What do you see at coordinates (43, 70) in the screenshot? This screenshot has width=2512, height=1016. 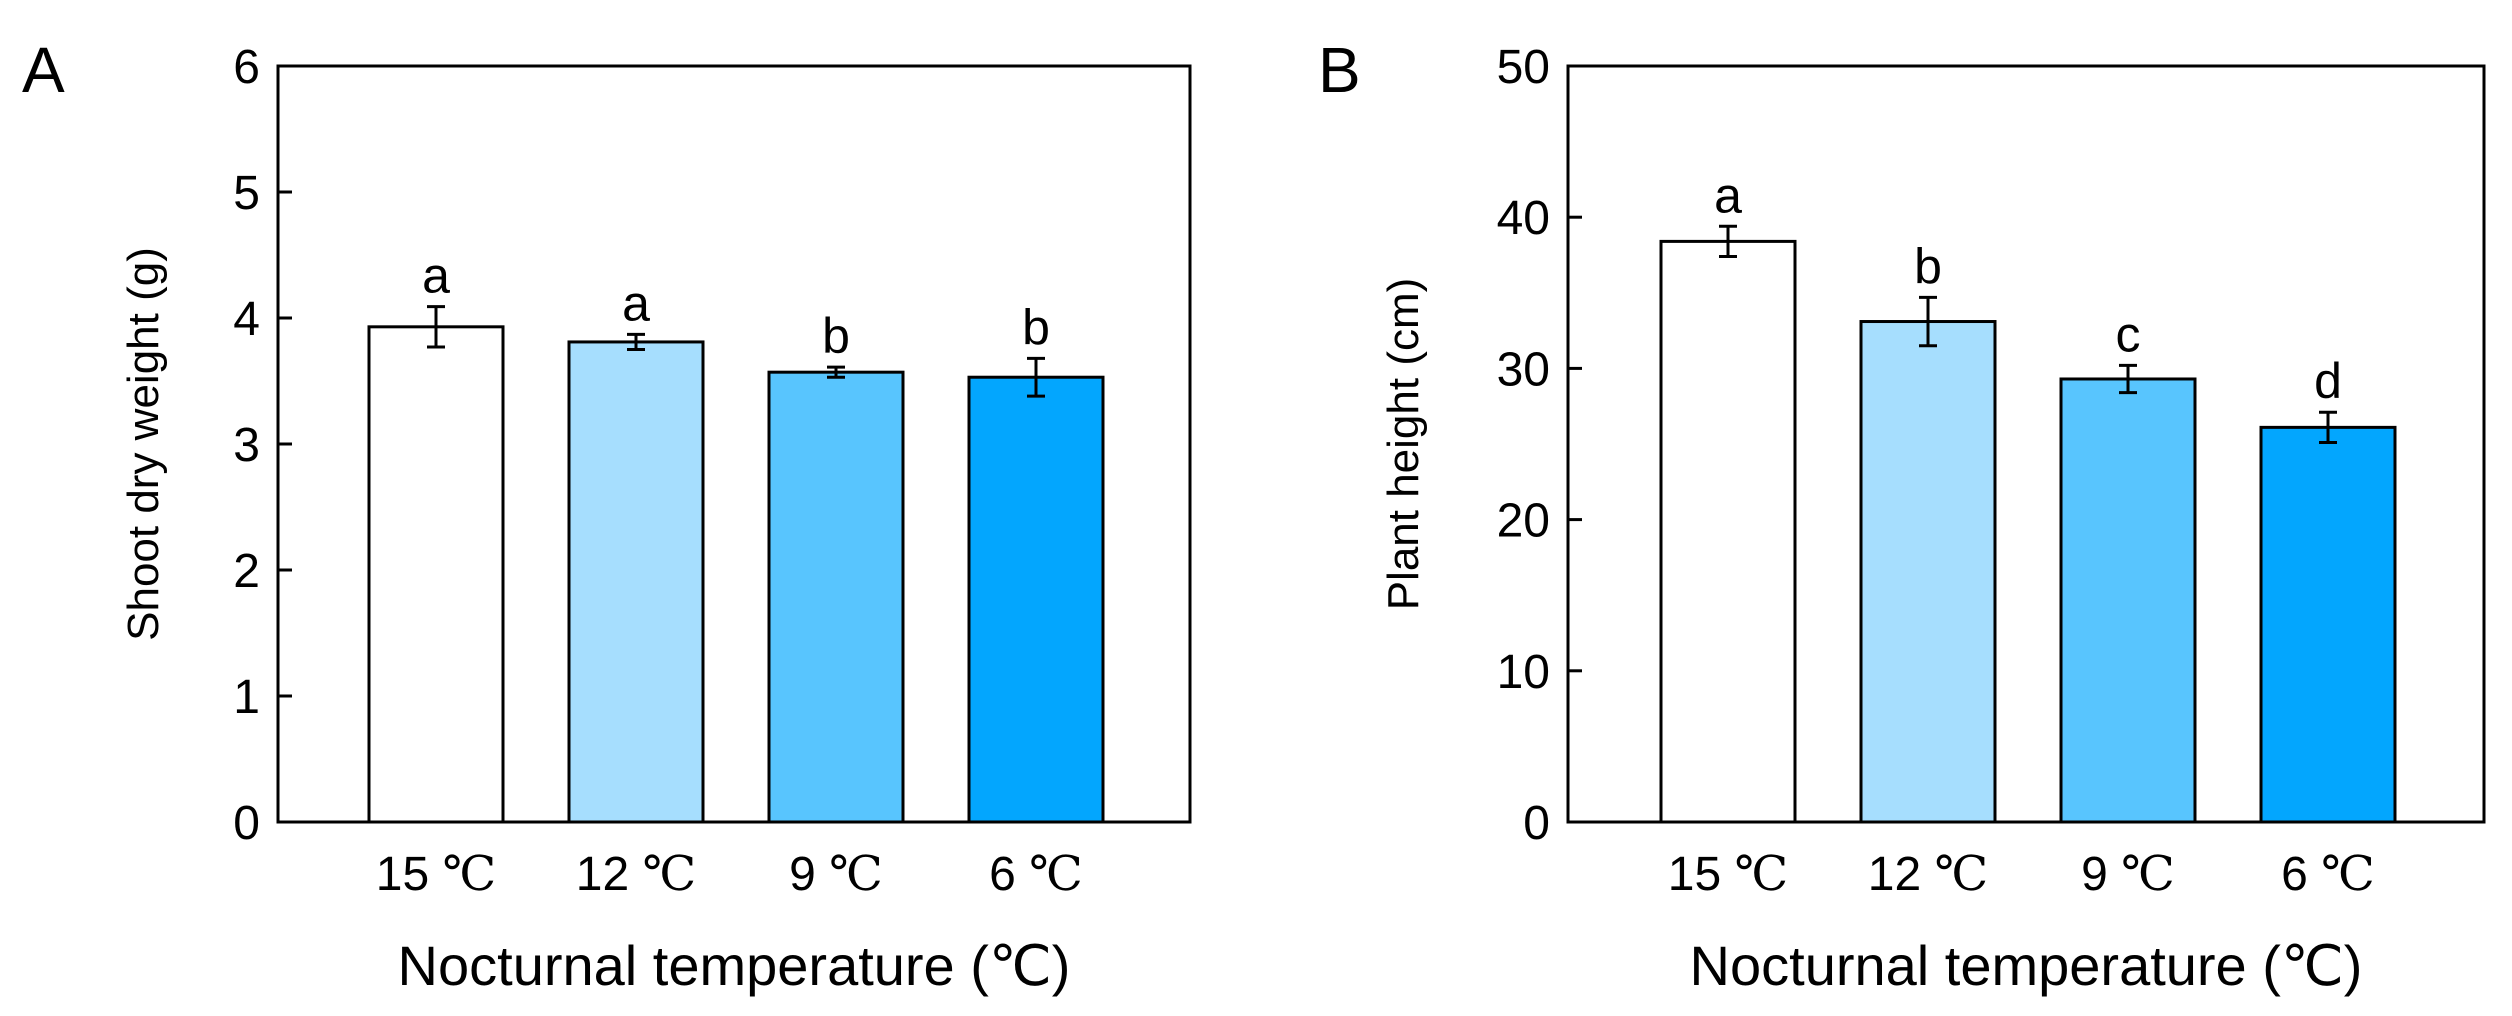 I see `panel-label: A` at bounding box center [43, 70].